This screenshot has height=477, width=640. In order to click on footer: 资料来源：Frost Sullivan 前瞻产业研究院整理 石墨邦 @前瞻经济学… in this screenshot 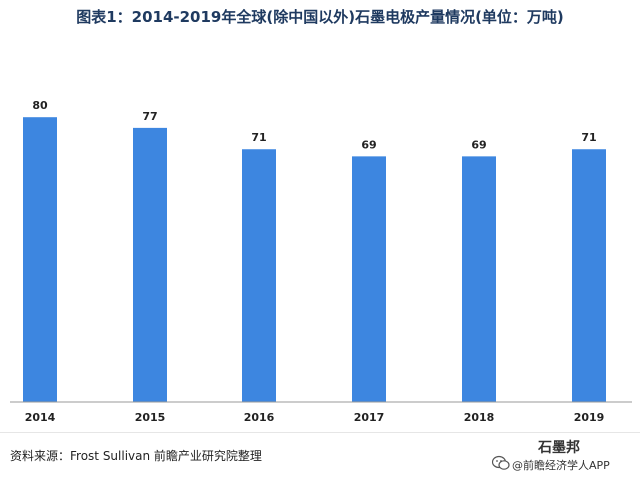, I will do `click(320, 454)`.